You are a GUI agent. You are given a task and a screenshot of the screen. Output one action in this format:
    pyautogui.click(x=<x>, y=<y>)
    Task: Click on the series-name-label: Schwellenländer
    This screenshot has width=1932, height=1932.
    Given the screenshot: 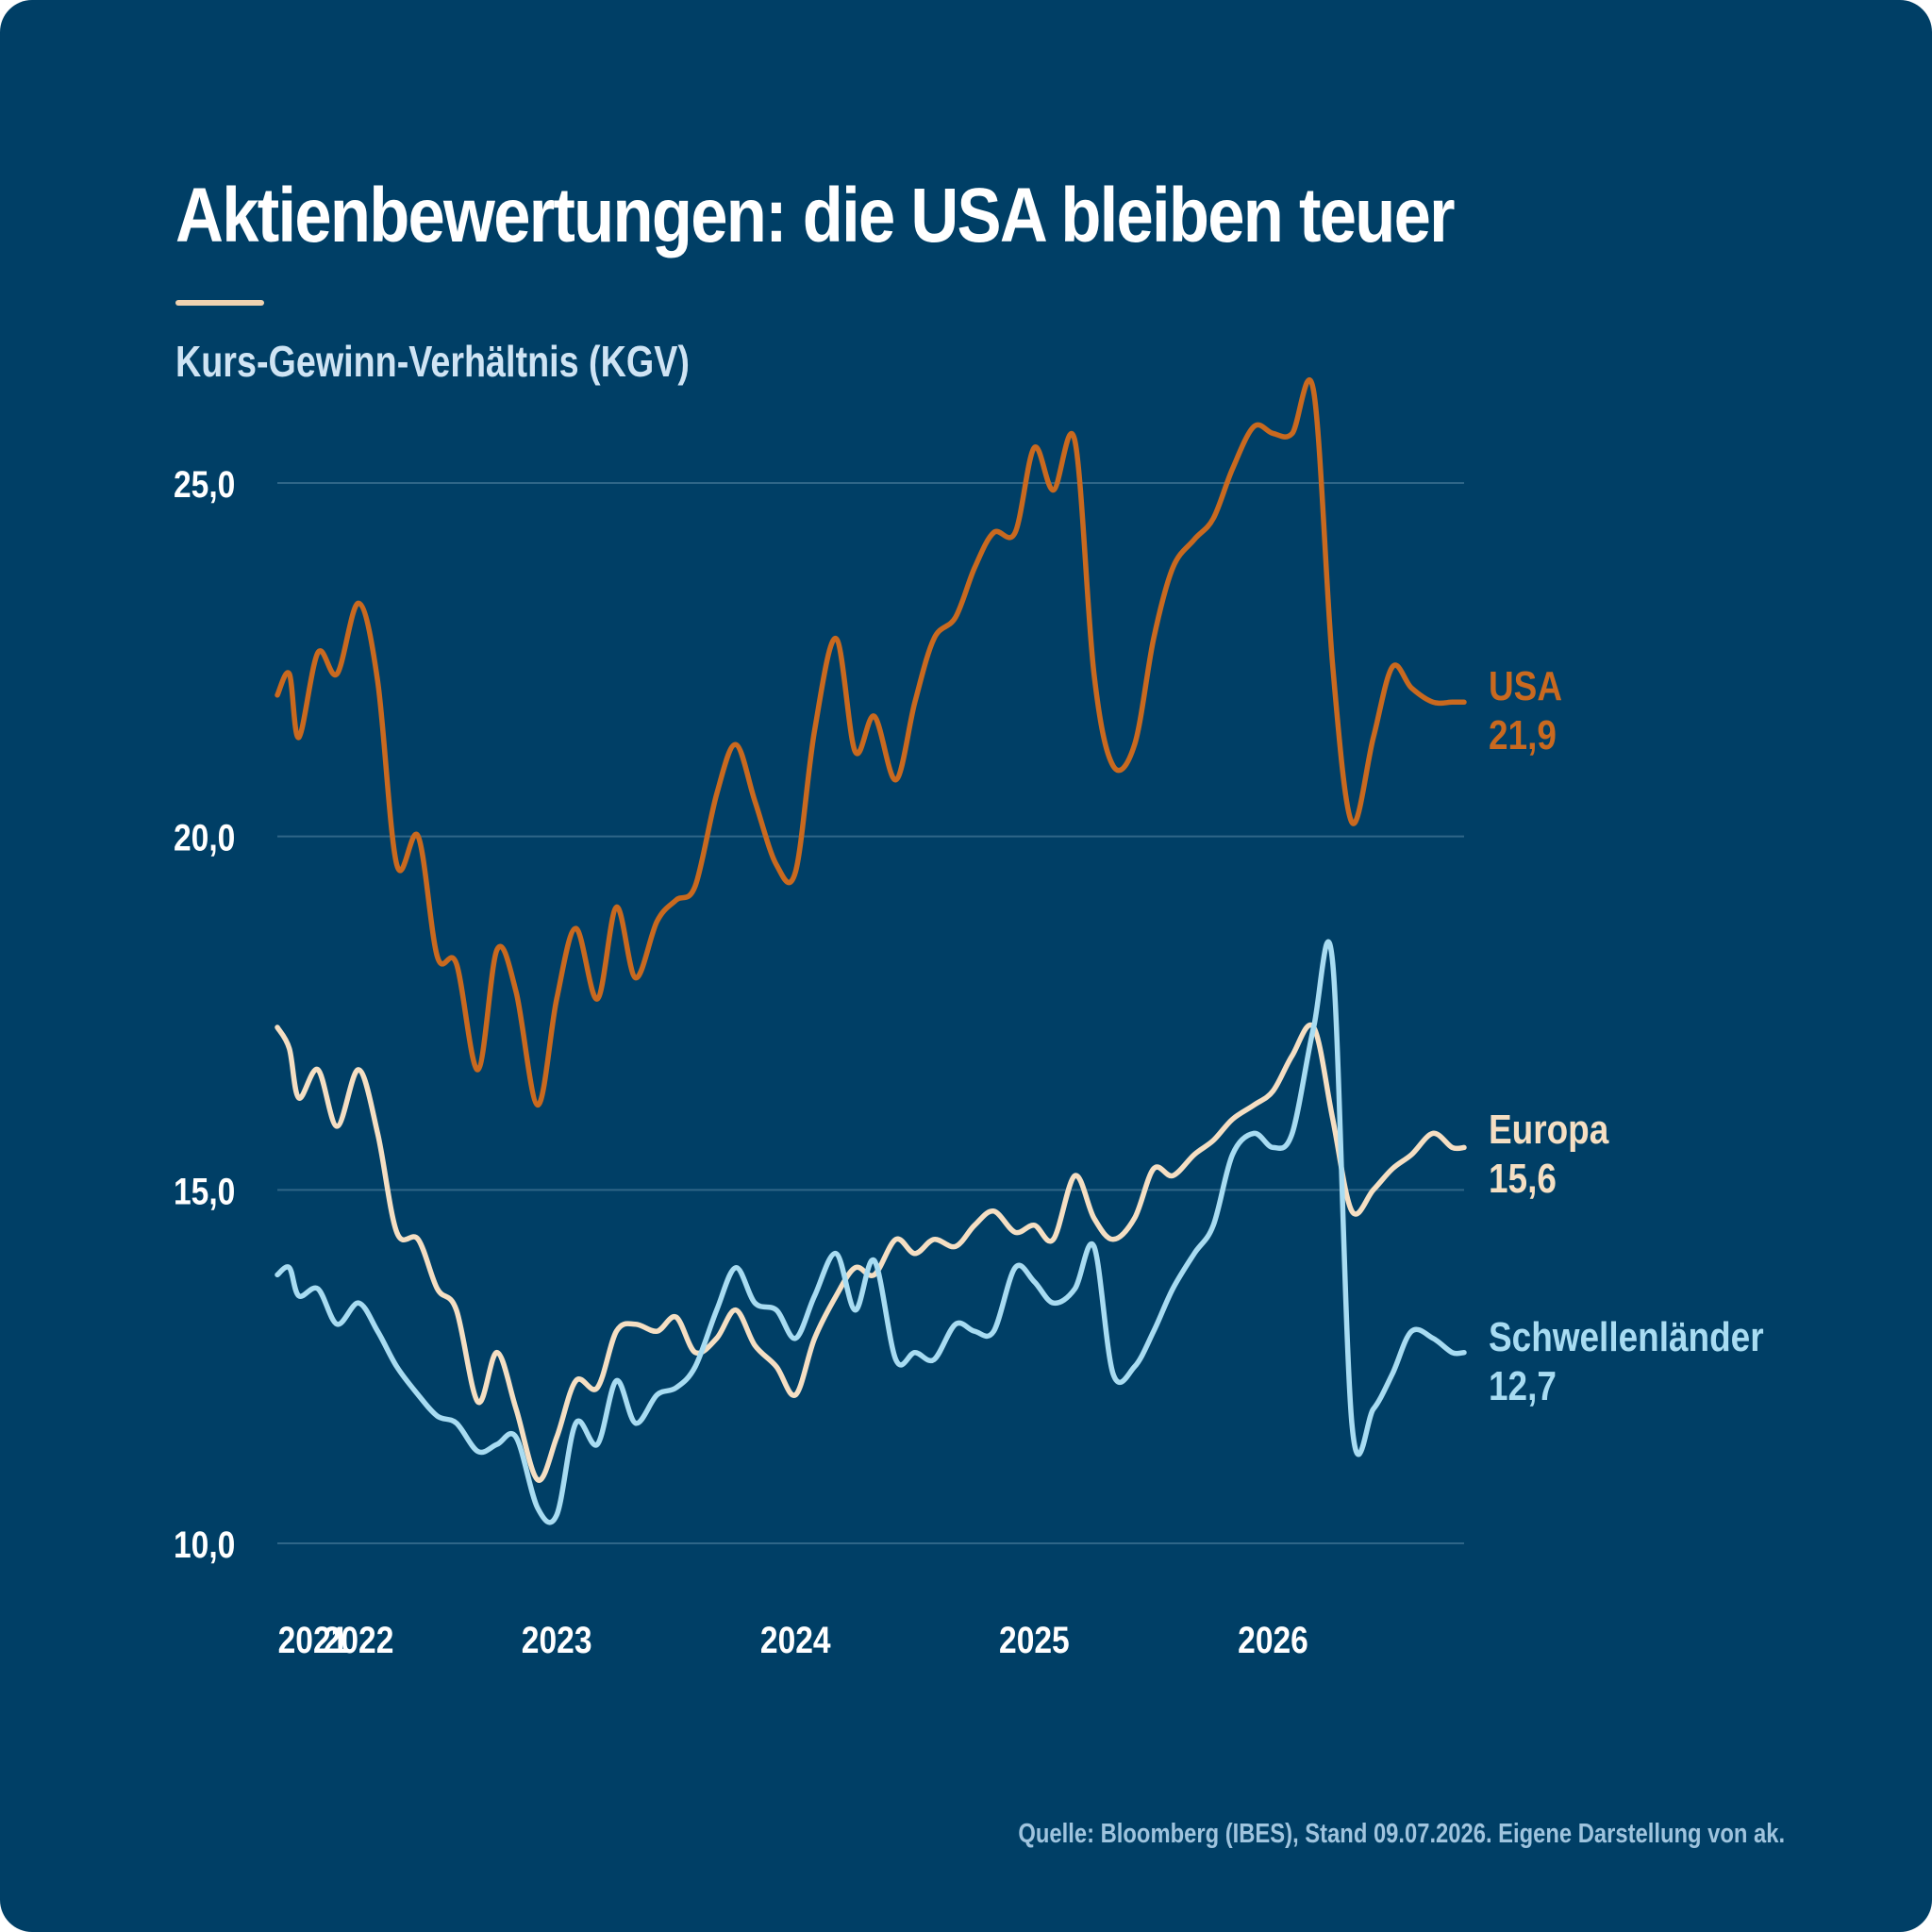 What is the action you would take?
    pyautogui.click(x=1626, y=1336)
    